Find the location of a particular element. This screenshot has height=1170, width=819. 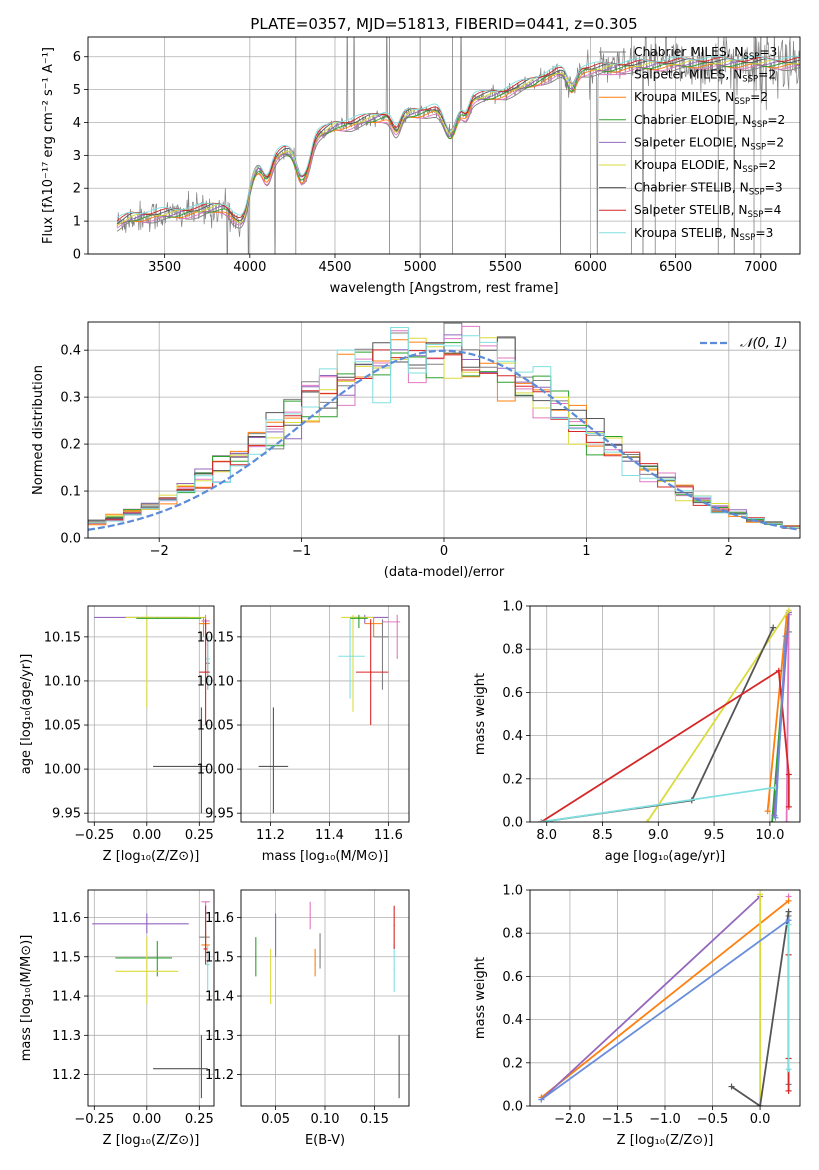

legend-label: Salpeter ELODIE, NSSP=2 is located at coordinates (709, 143).